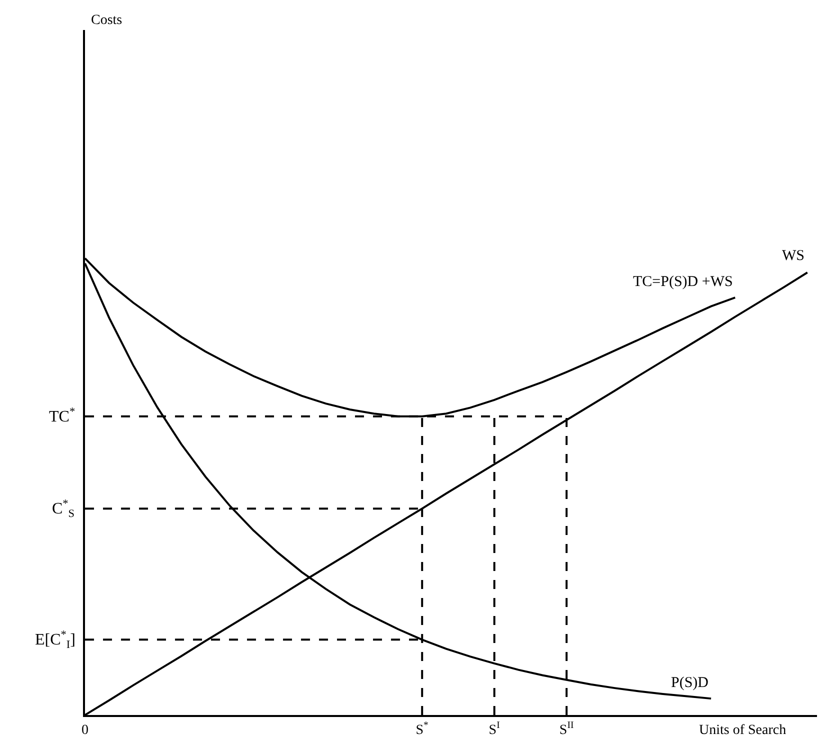 This screenshot has height=753, width=825. I want to click on x-tick-label: S$^{II}$, so click(566, 729).